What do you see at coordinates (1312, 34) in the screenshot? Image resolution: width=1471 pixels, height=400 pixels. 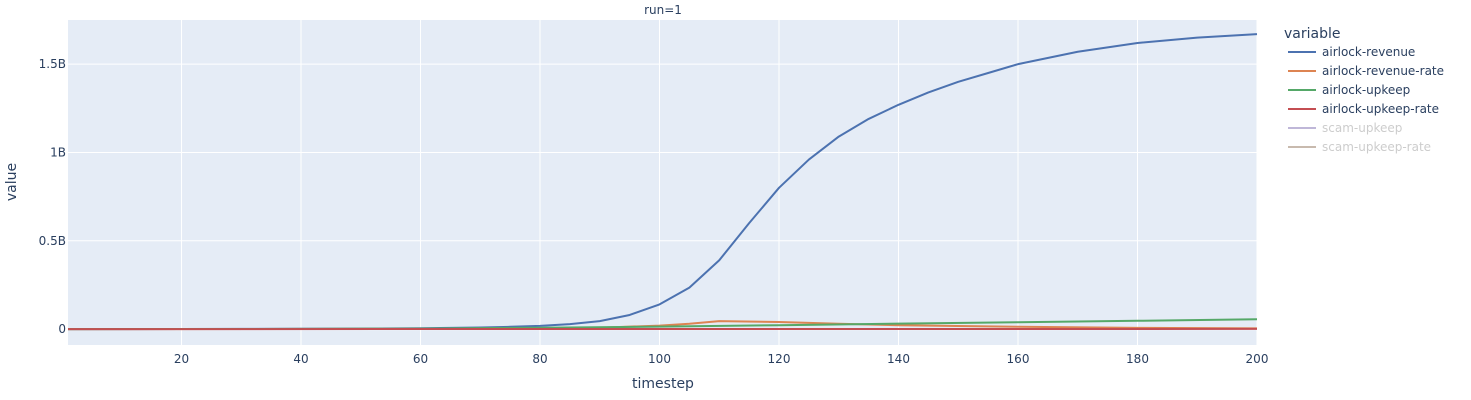 I see `legend-title: variable` at bounding box center [1312, 34].